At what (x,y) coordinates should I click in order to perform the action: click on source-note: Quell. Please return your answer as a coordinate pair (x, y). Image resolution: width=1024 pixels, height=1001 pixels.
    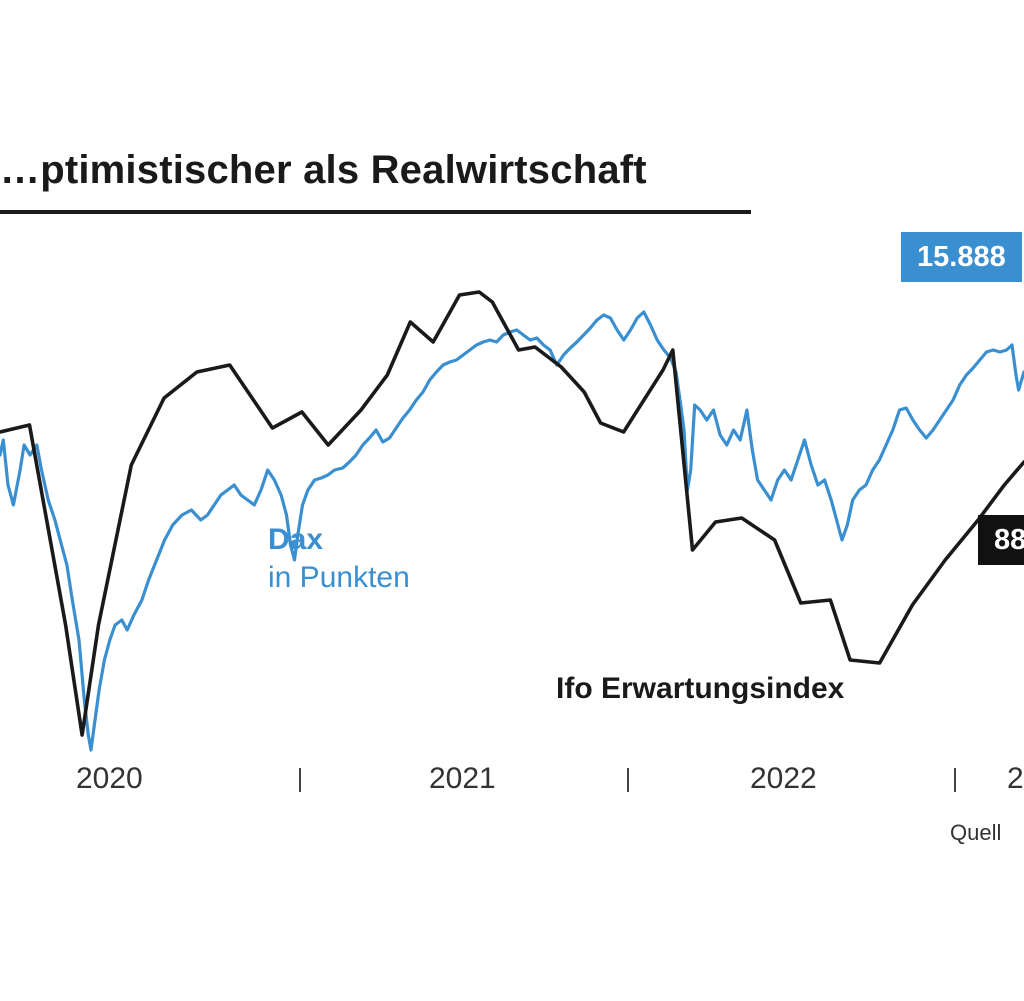
    Looking at the image, I should click on (976, 832).